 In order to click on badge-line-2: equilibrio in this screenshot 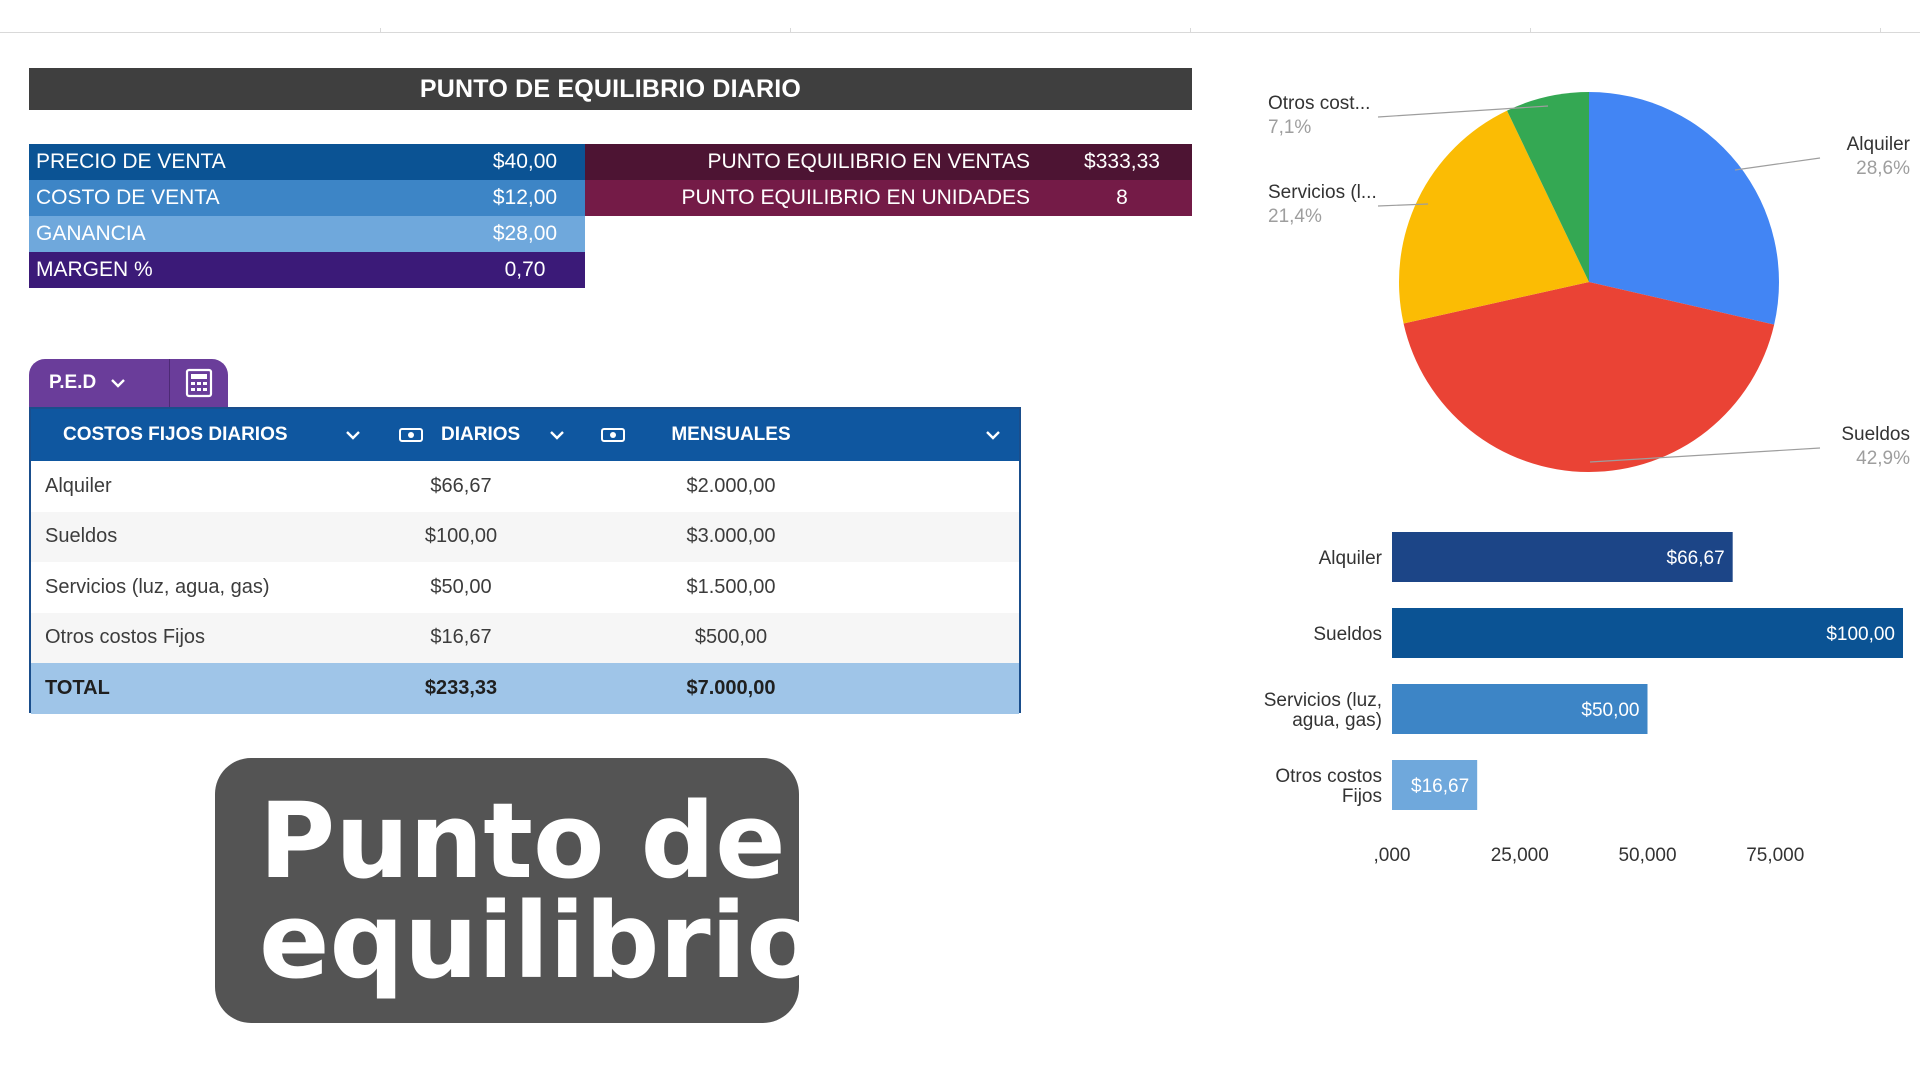, I will do `click(538, 940)`.